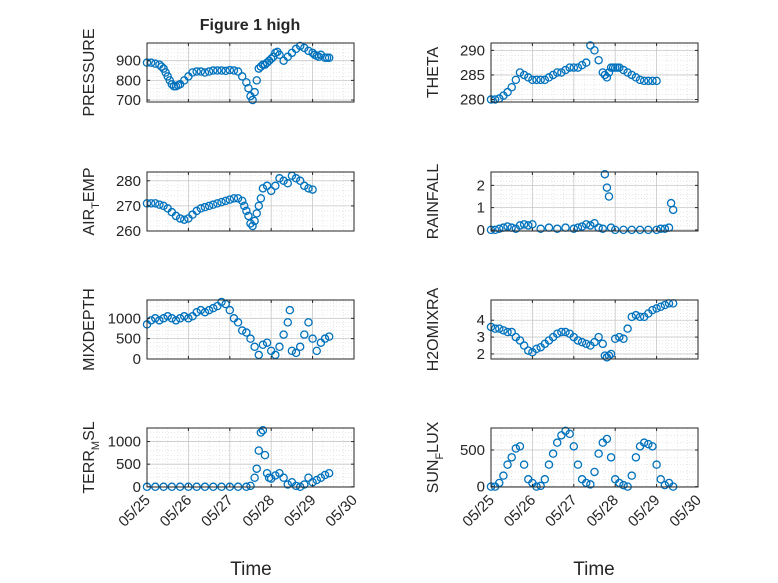 Image resolution: width=778 pixels, height=583 pixels. I want to click on ylabel-part: SL, so click(89, 431).